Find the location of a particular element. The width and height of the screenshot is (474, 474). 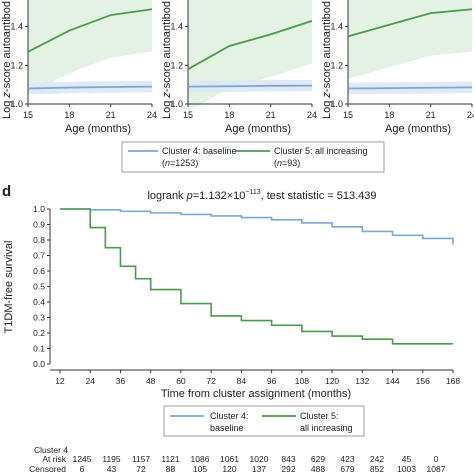

survival-legend-frame is located at coordinates (264, 421).